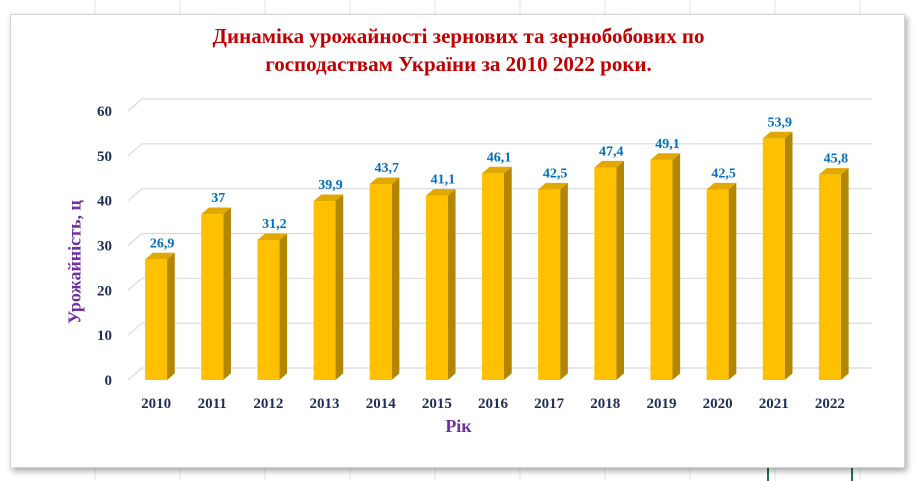  What do you see at coordinates (274, 224) in the screenshot?
I see `data-label: 31,2` at bounding box center [274, 224].